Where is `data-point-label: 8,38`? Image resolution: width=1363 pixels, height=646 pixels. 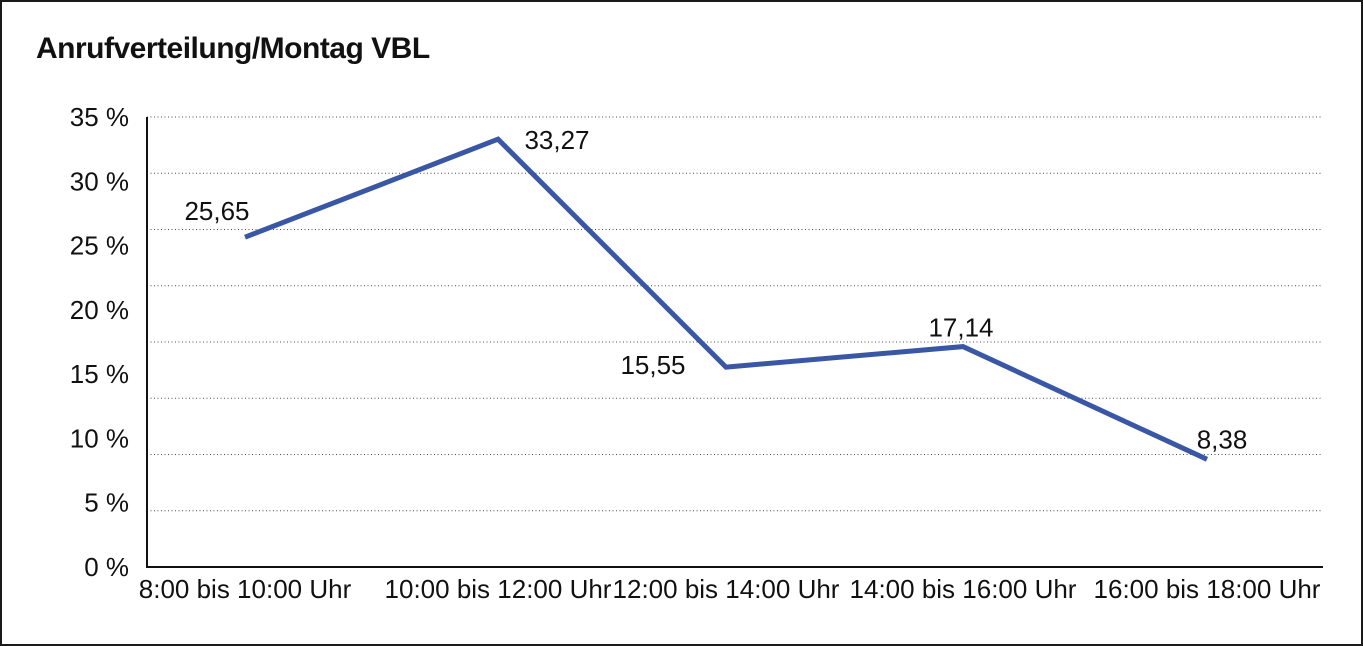
data-point-label: 8,38 is located at coordinates (1222, 439).